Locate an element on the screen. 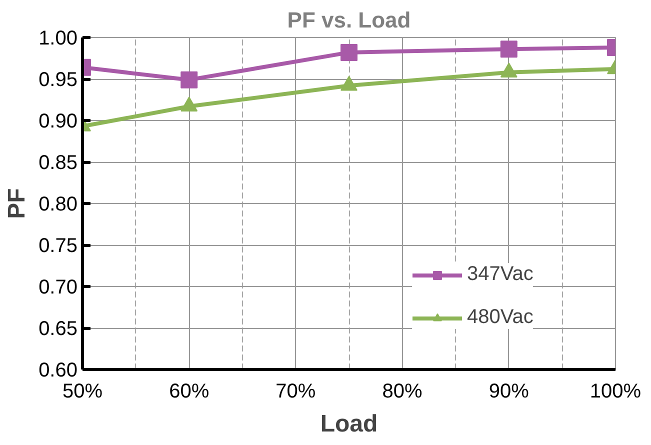  x-tick-label: 90% is located at coordinates (509, 391).